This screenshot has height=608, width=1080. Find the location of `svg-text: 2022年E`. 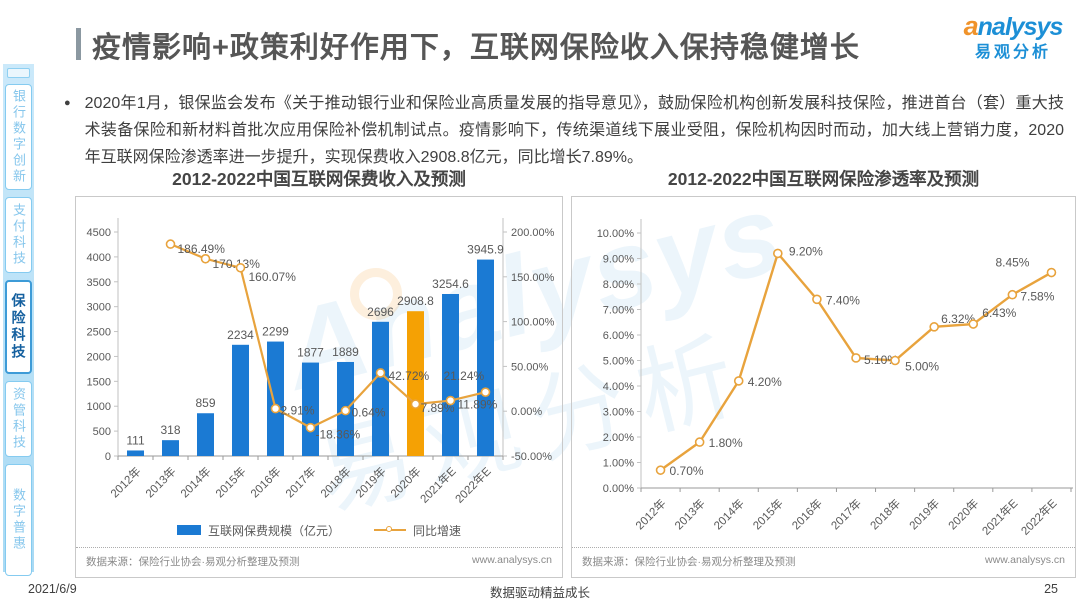

svg-text: 2022年E is located at coordinates (473, 485).